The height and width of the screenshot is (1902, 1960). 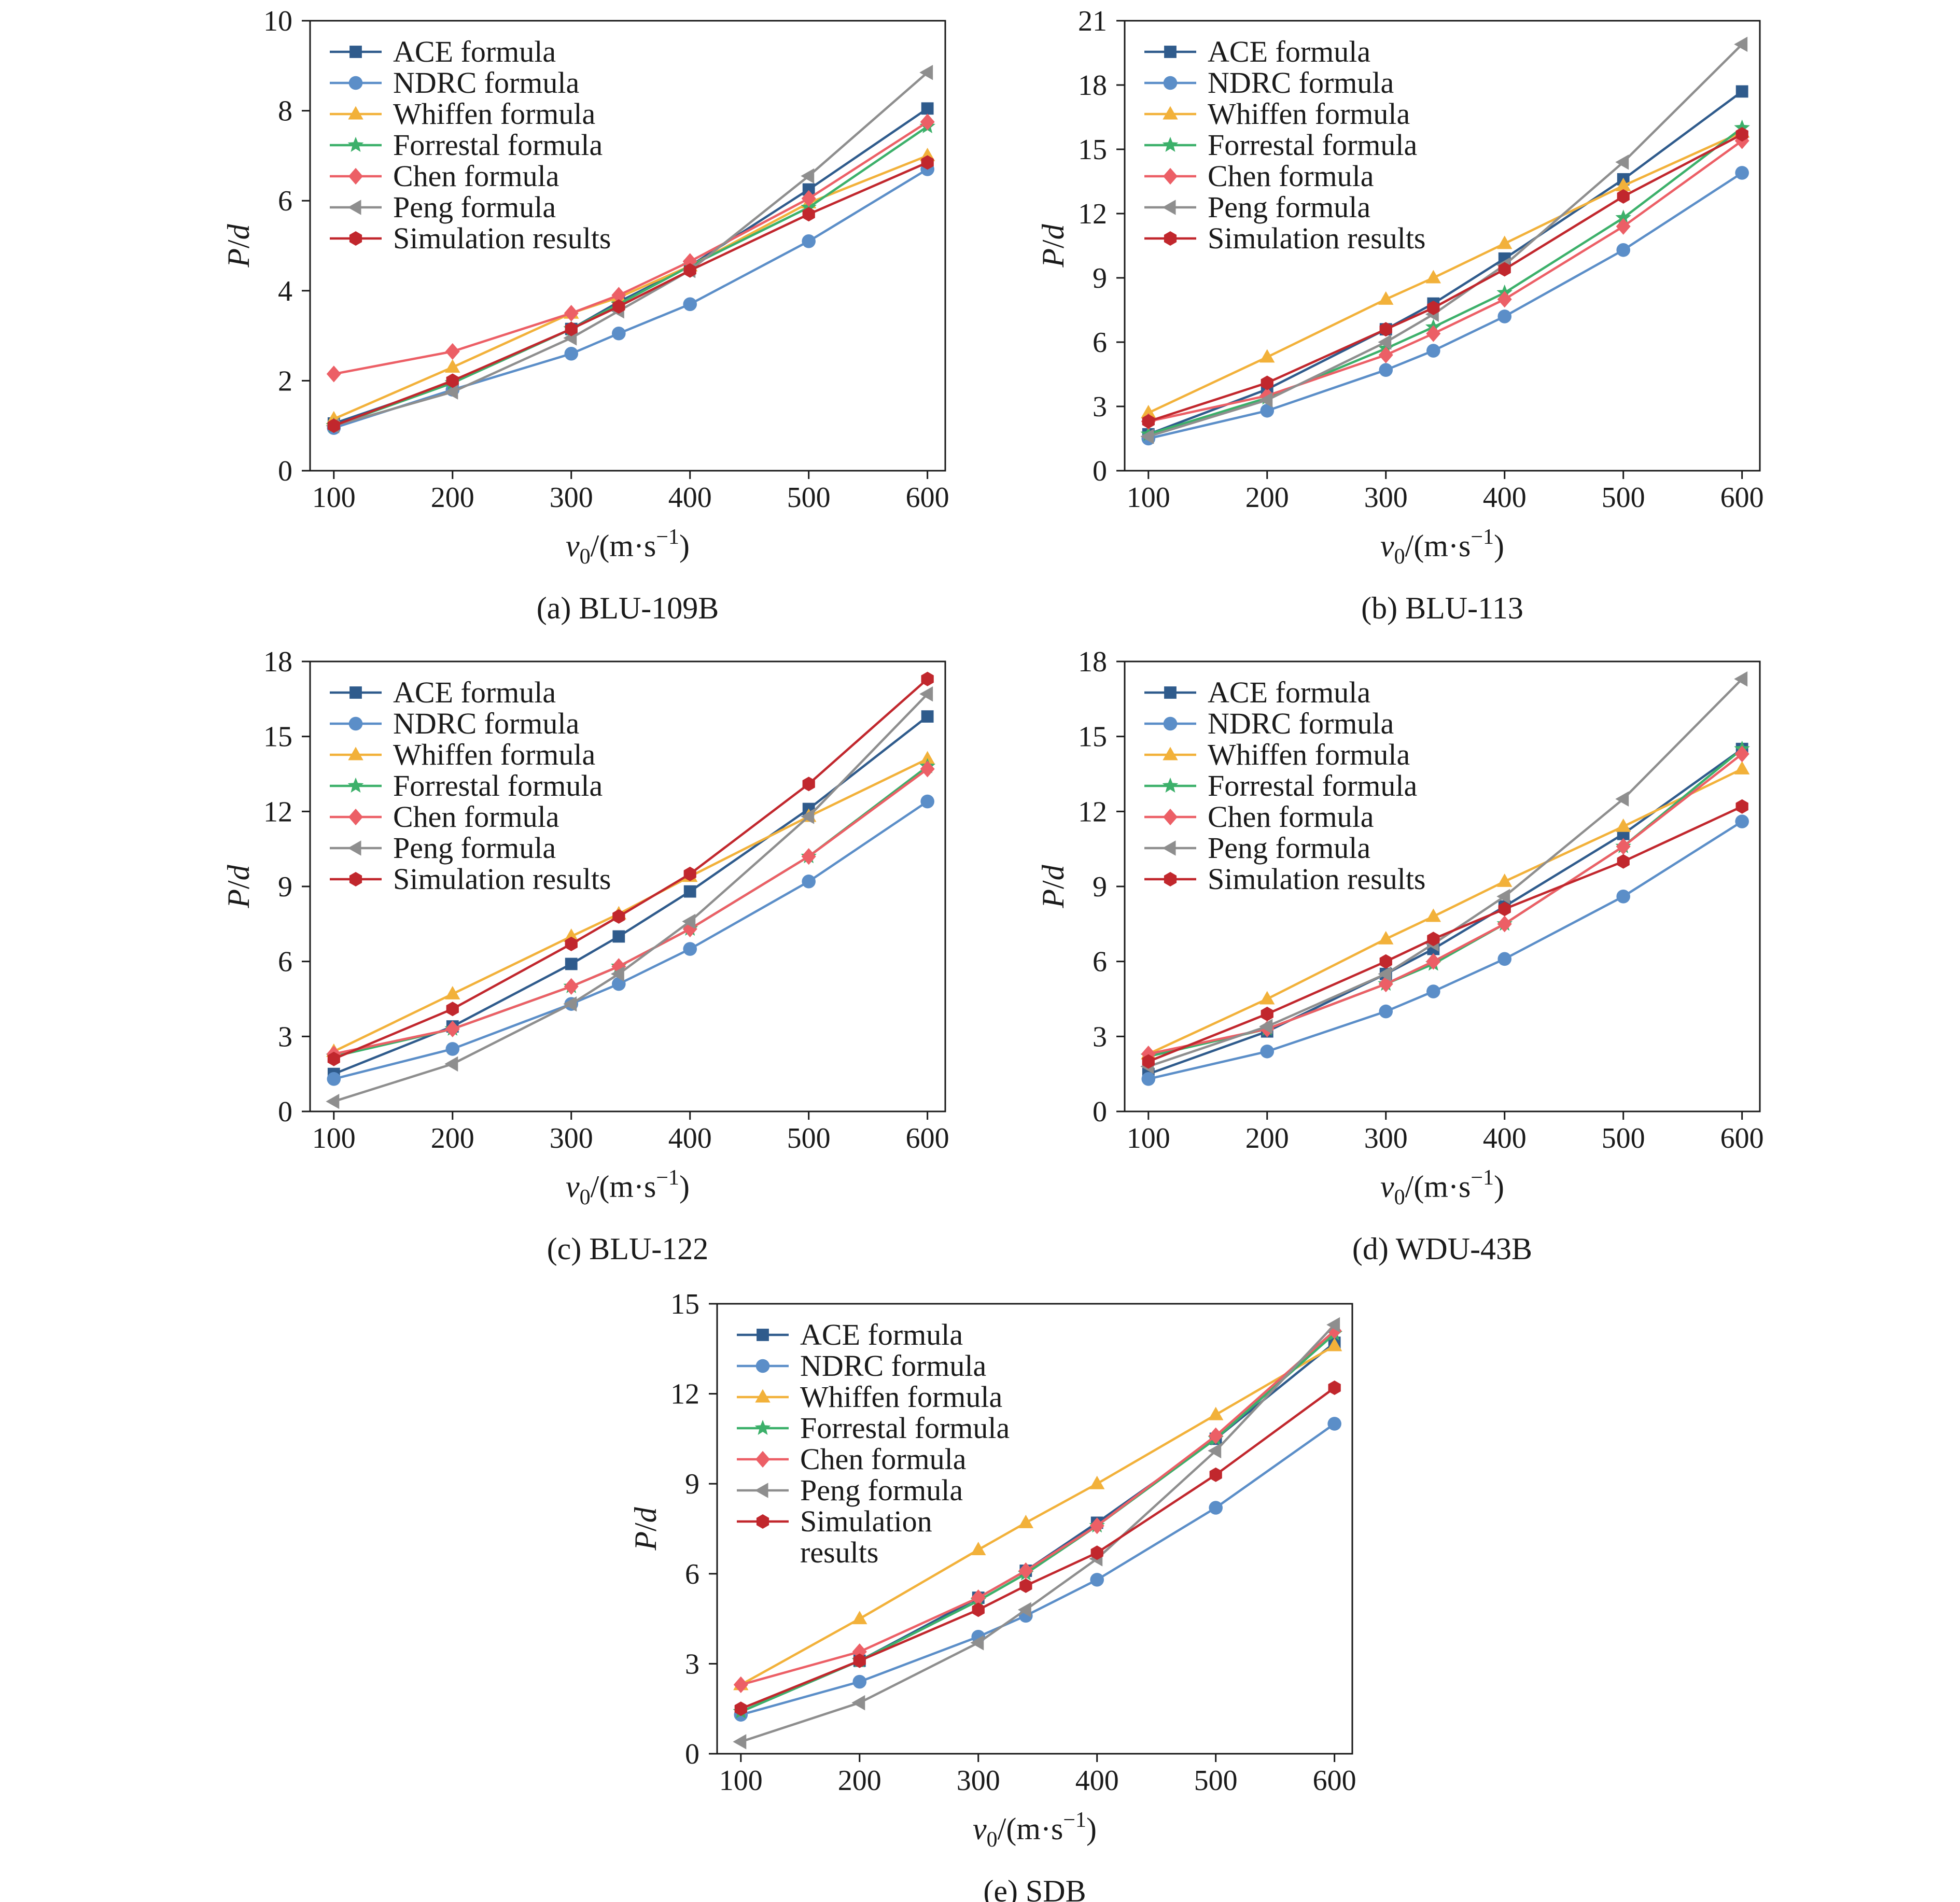 What do you see at coordinates (866, 1521) in the screenshot?
I see `legend-label: Simulation` at bounding box center [866, 1521].